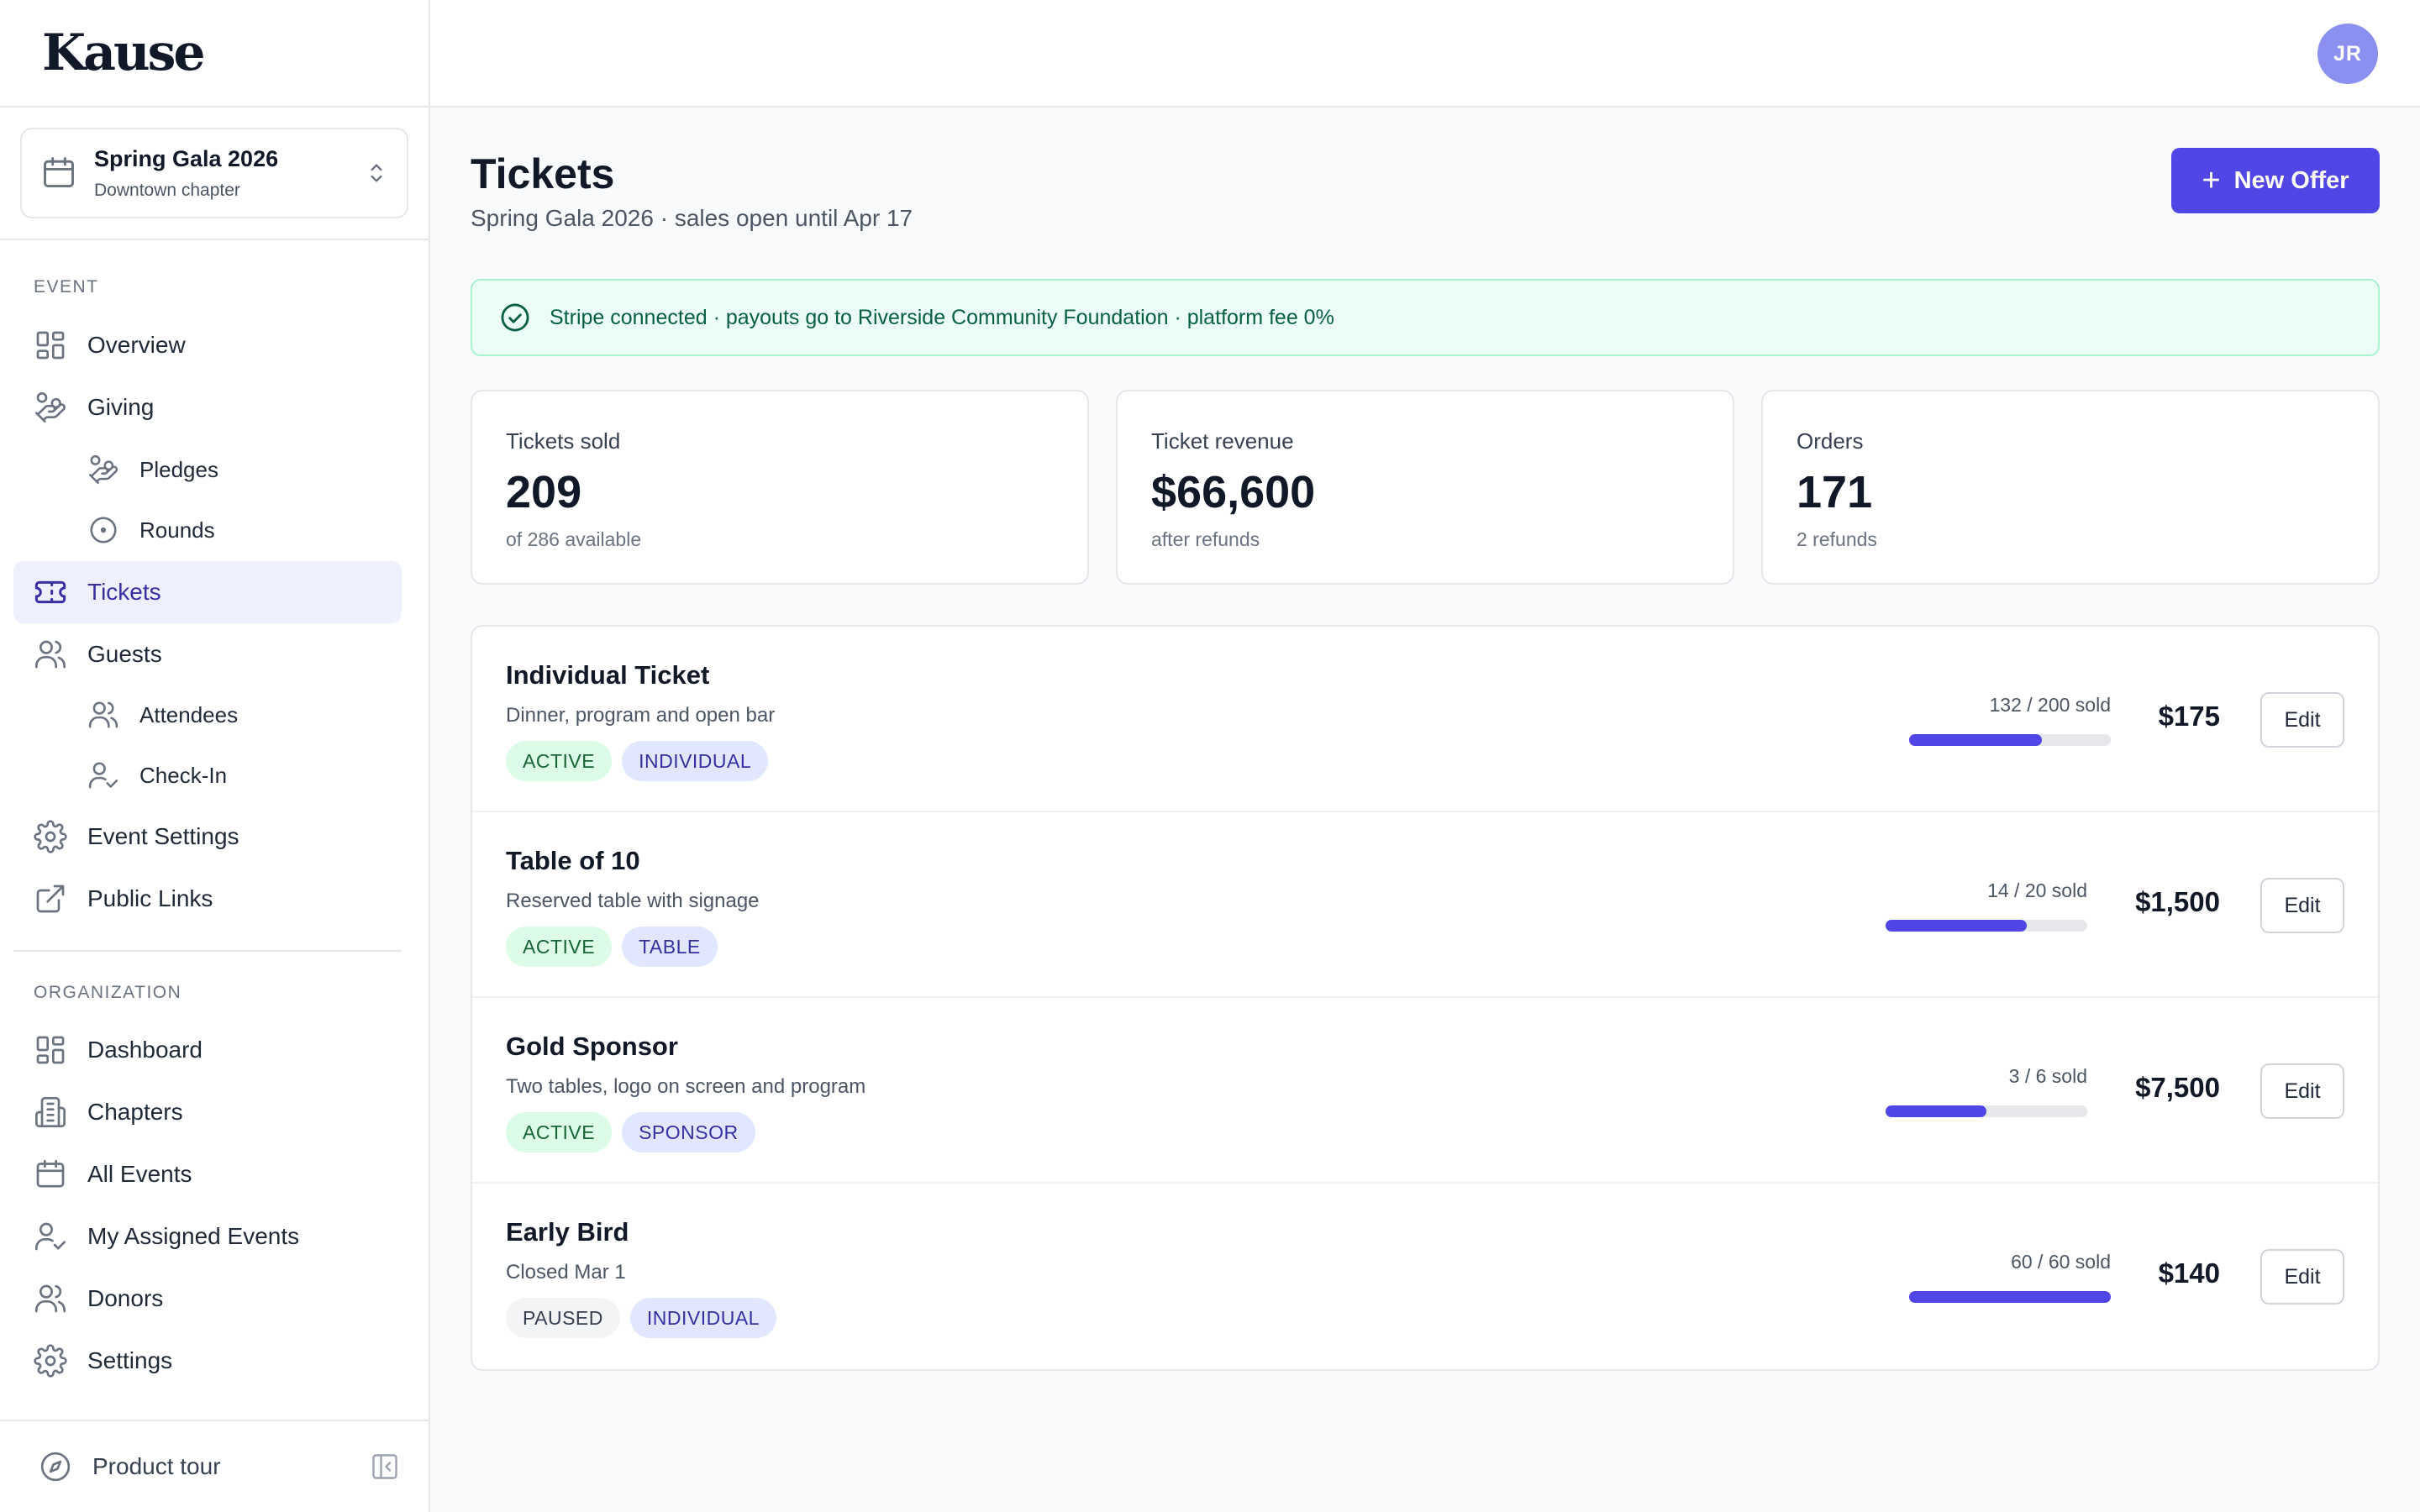  Describe the element at coordinates (51, 1361) in the screenshot. I see `gear-icon` at that location.